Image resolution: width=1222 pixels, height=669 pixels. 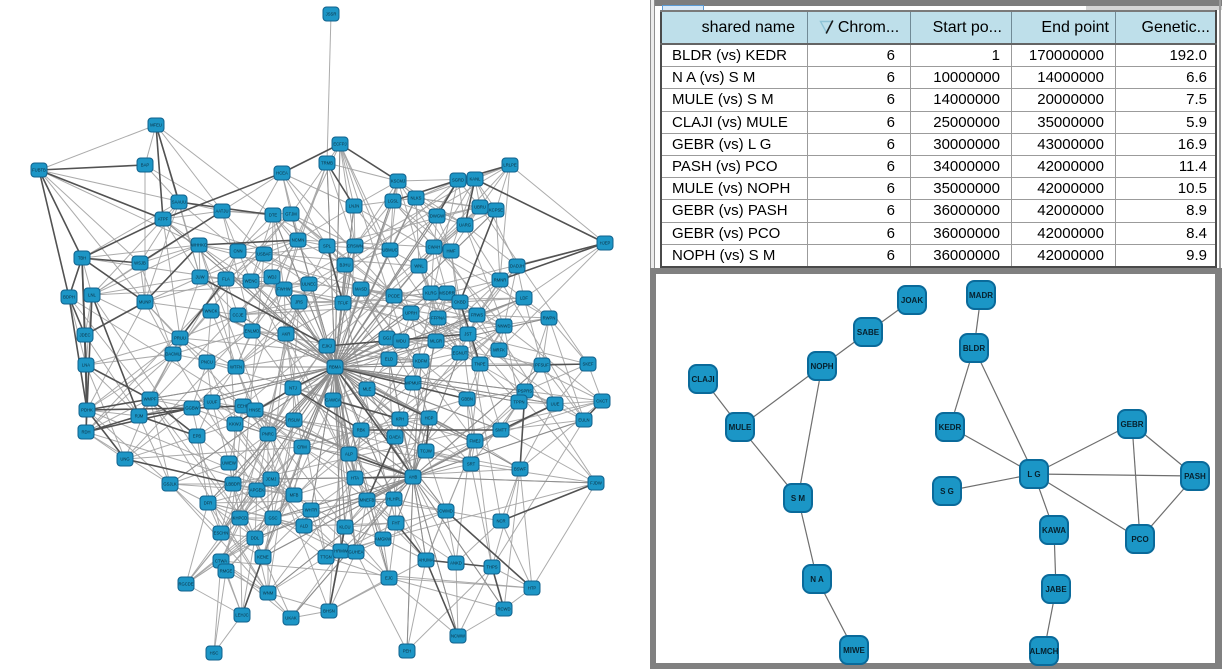 I want to click on svg-text: MIWE, so click(x=854, y=650).